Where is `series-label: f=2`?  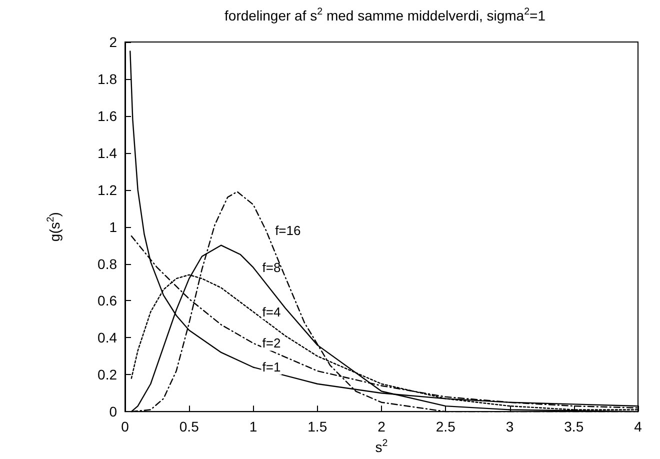
series-label: f=2 is located at coordinates (271, 343).